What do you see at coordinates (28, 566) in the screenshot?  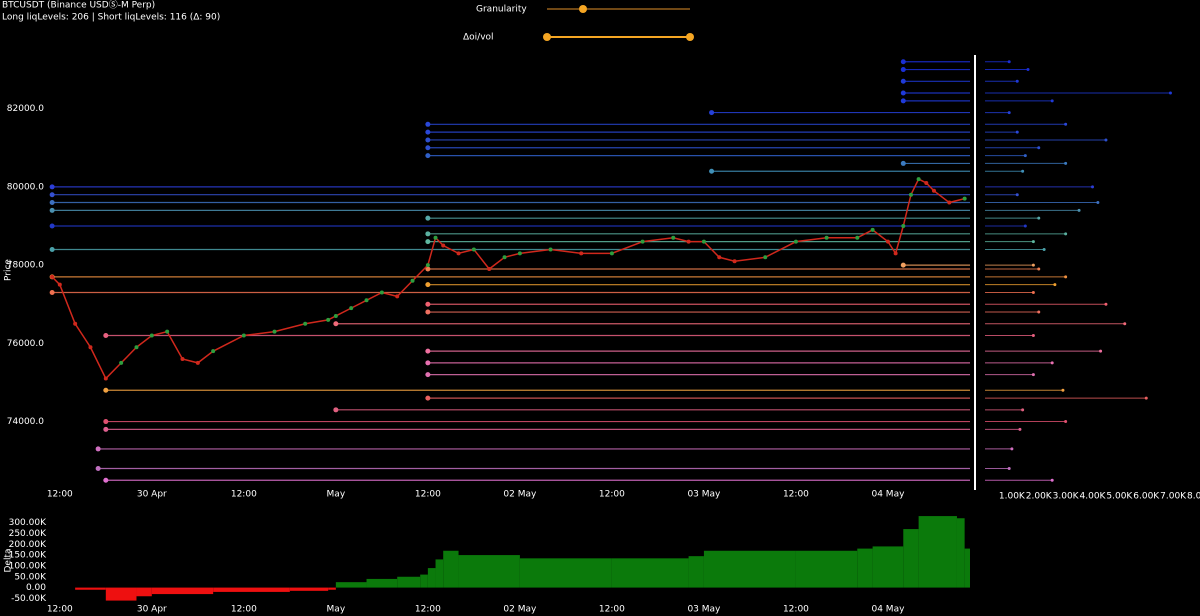 I see `y-tick-label: 100.00K` at bounding box center [28, 566].